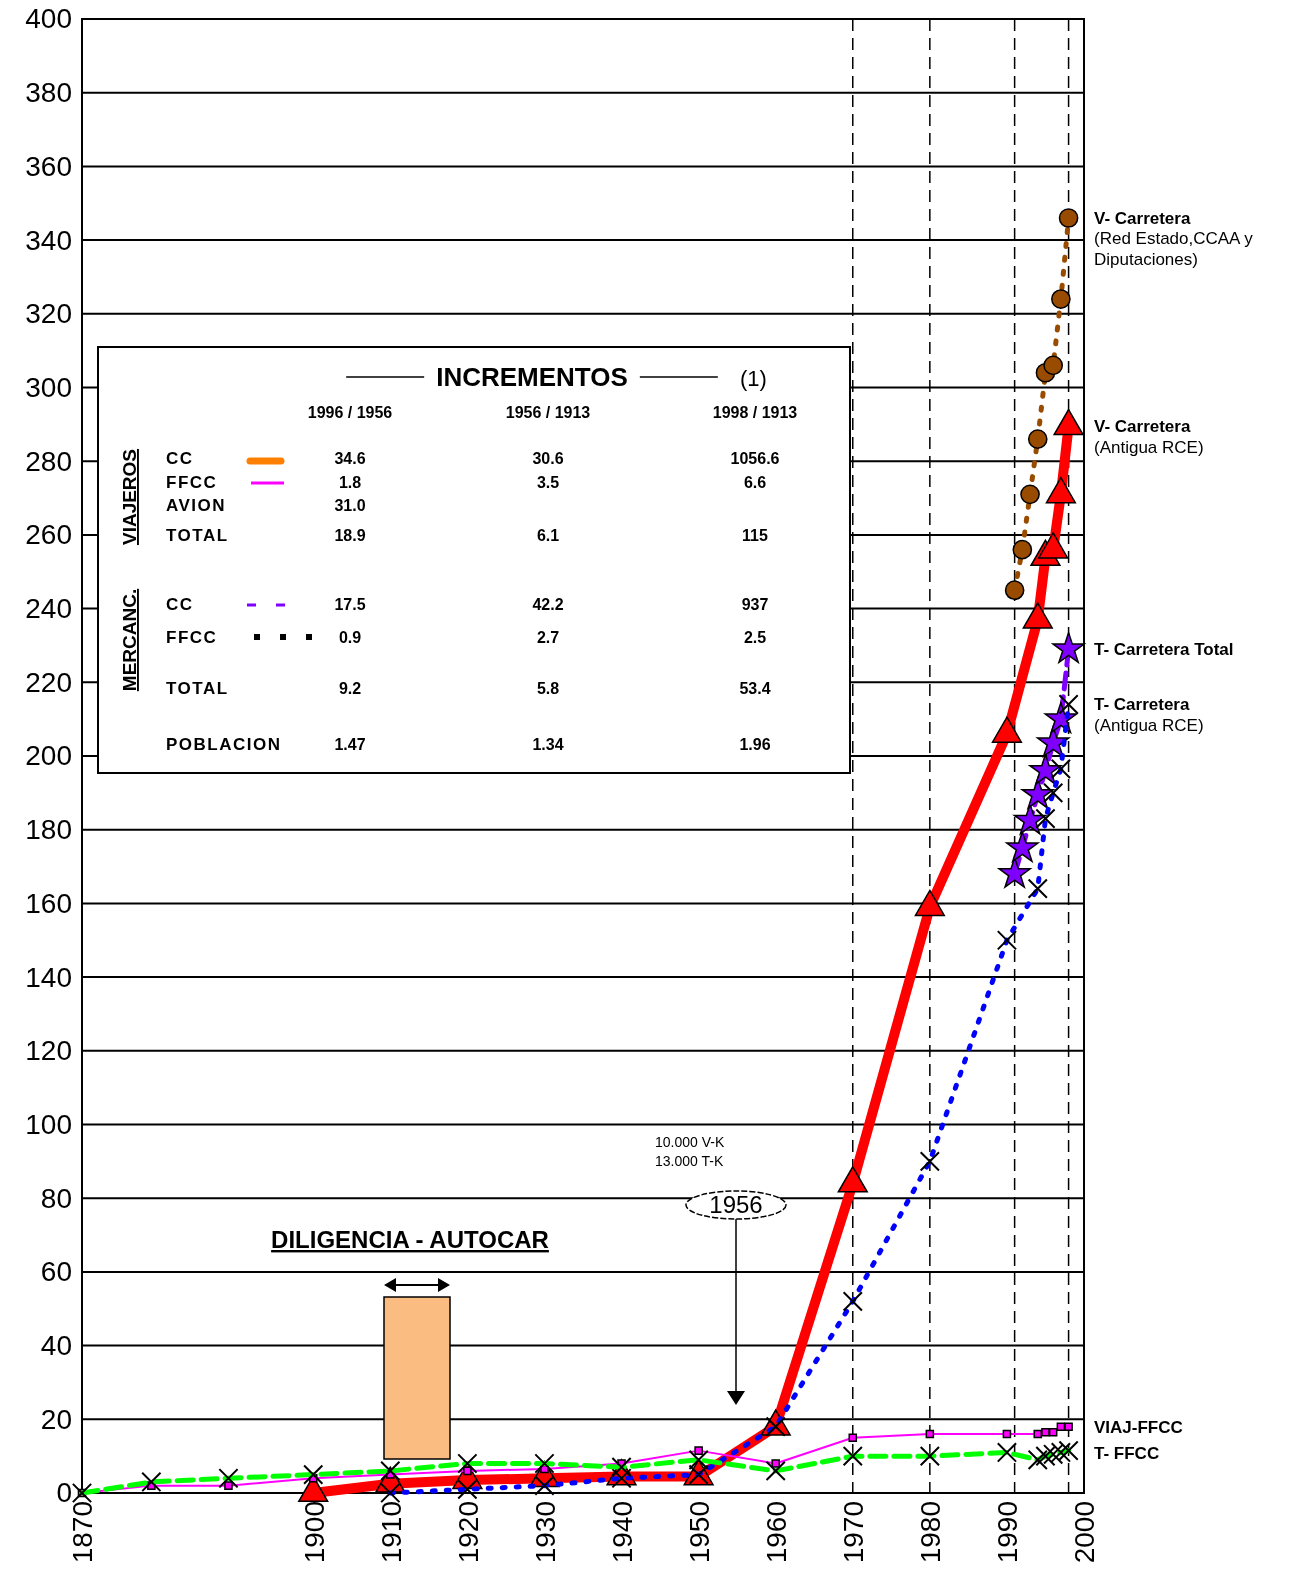  I want to click on text: 115, so click(755, 535).